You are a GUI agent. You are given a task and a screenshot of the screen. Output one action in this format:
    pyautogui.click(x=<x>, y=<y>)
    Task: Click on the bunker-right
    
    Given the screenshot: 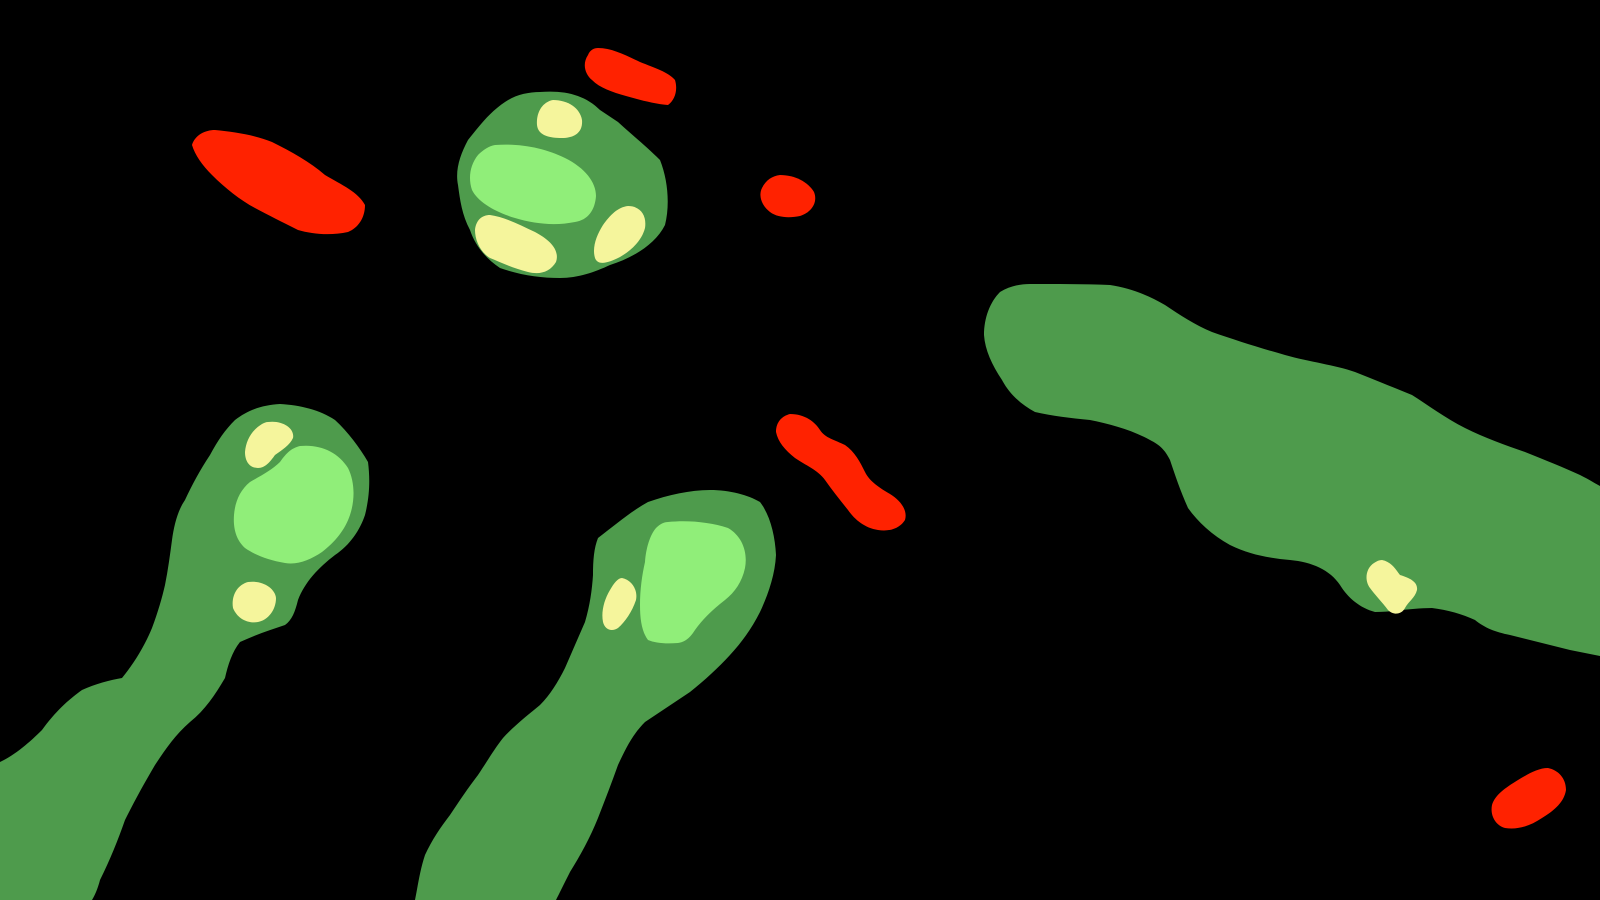 What is the action you would take?
    pyautogui.click(x=1392, y=587)
    